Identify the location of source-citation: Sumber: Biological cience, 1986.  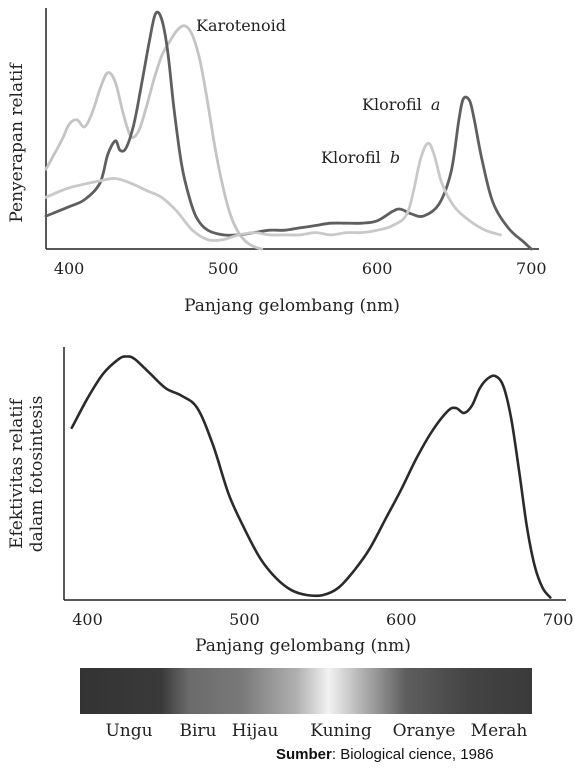
(385, 754).